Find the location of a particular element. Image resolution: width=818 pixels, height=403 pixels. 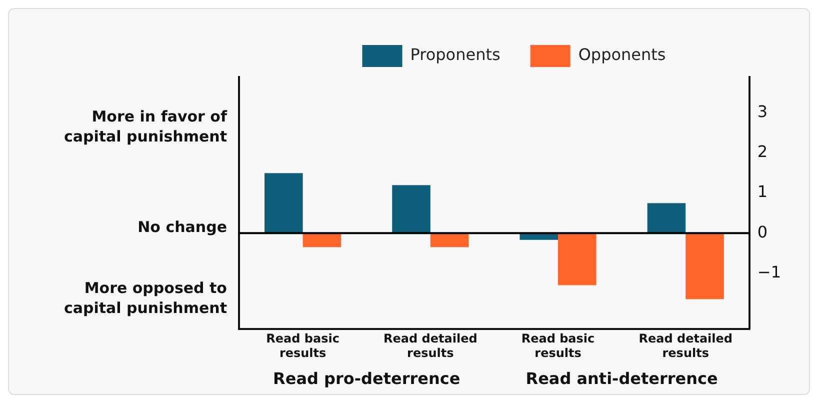

legend-label: Opponents is located at coordinates (622, 54).